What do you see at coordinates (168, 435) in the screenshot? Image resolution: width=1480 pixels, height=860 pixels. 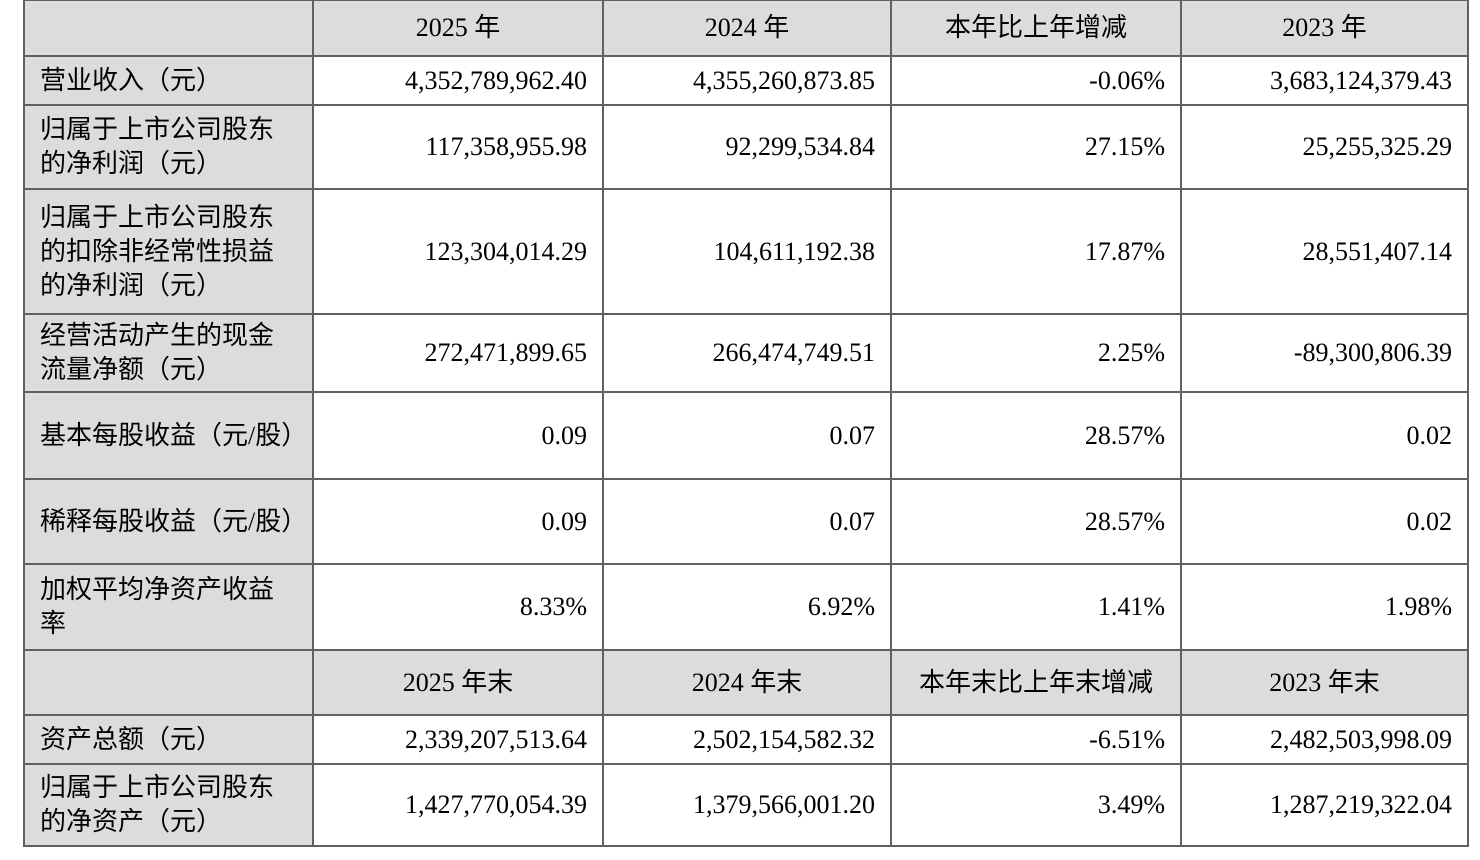 I see `row-label: 基本每股收益（元/股）` at bounding box center [168, 435].